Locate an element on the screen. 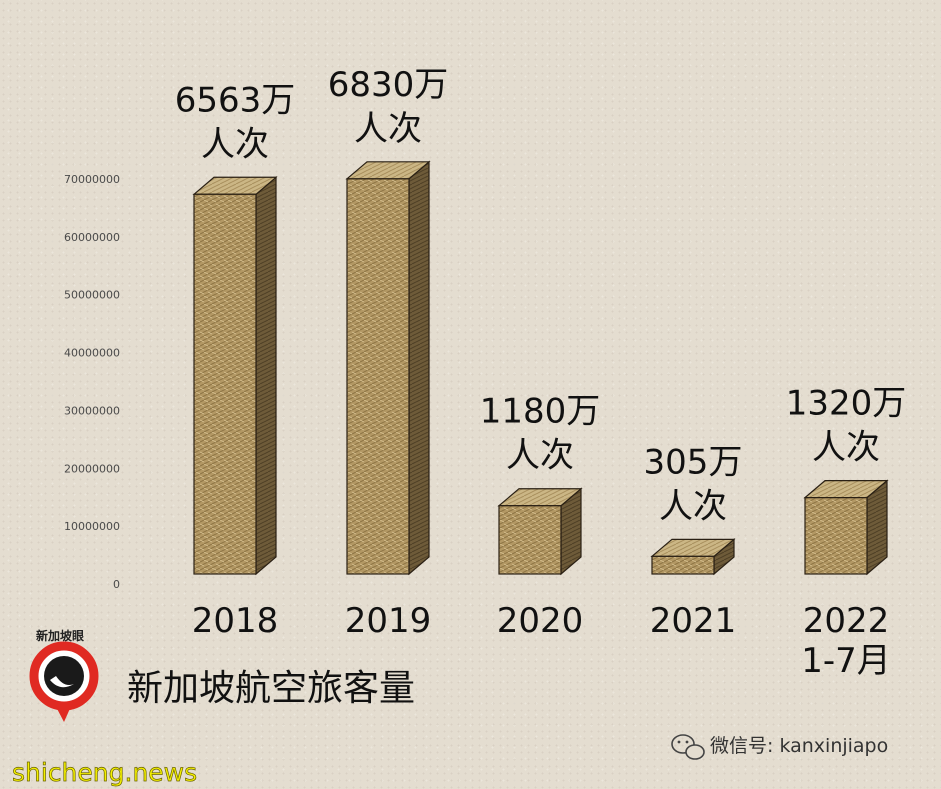  x-tick-label: 2019 is located at coordinates (388, 621).